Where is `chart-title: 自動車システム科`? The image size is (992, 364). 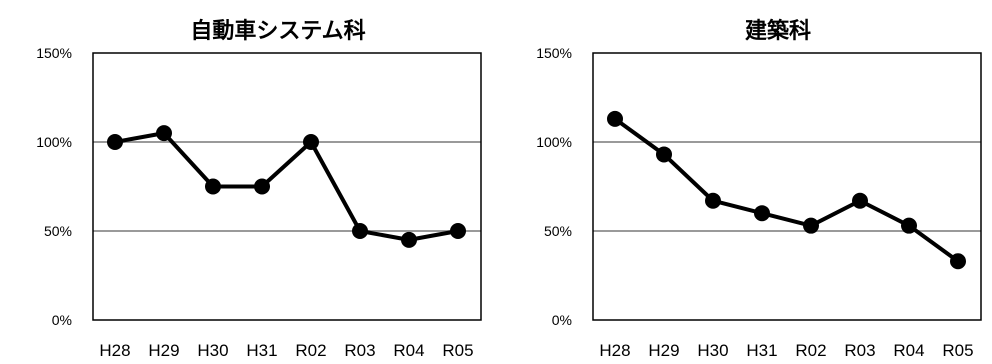 chart-title: 自動車システム科 is located at coordinates (277, 31).